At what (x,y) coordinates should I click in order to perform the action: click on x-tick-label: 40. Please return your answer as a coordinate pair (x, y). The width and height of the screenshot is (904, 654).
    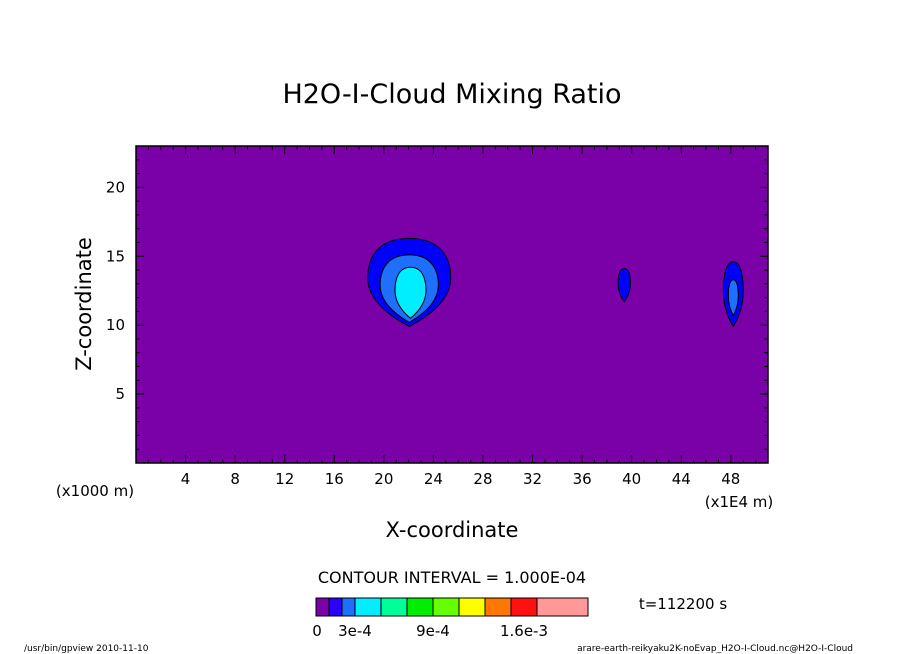
    Looking at the image, I should click on (631, 479).